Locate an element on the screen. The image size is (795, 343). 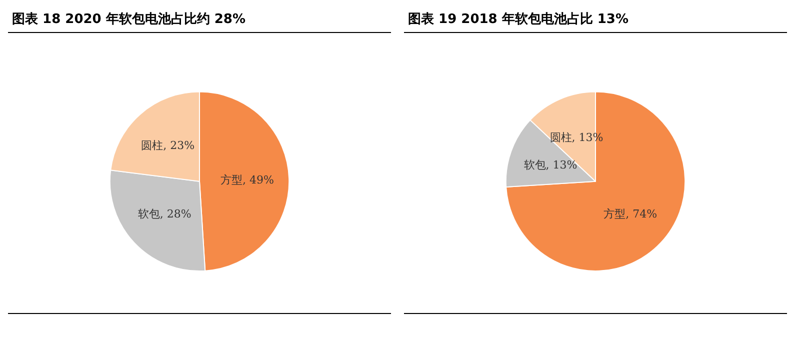
slice-label: 圆柱, 13% is located at coordinates (577, 137).